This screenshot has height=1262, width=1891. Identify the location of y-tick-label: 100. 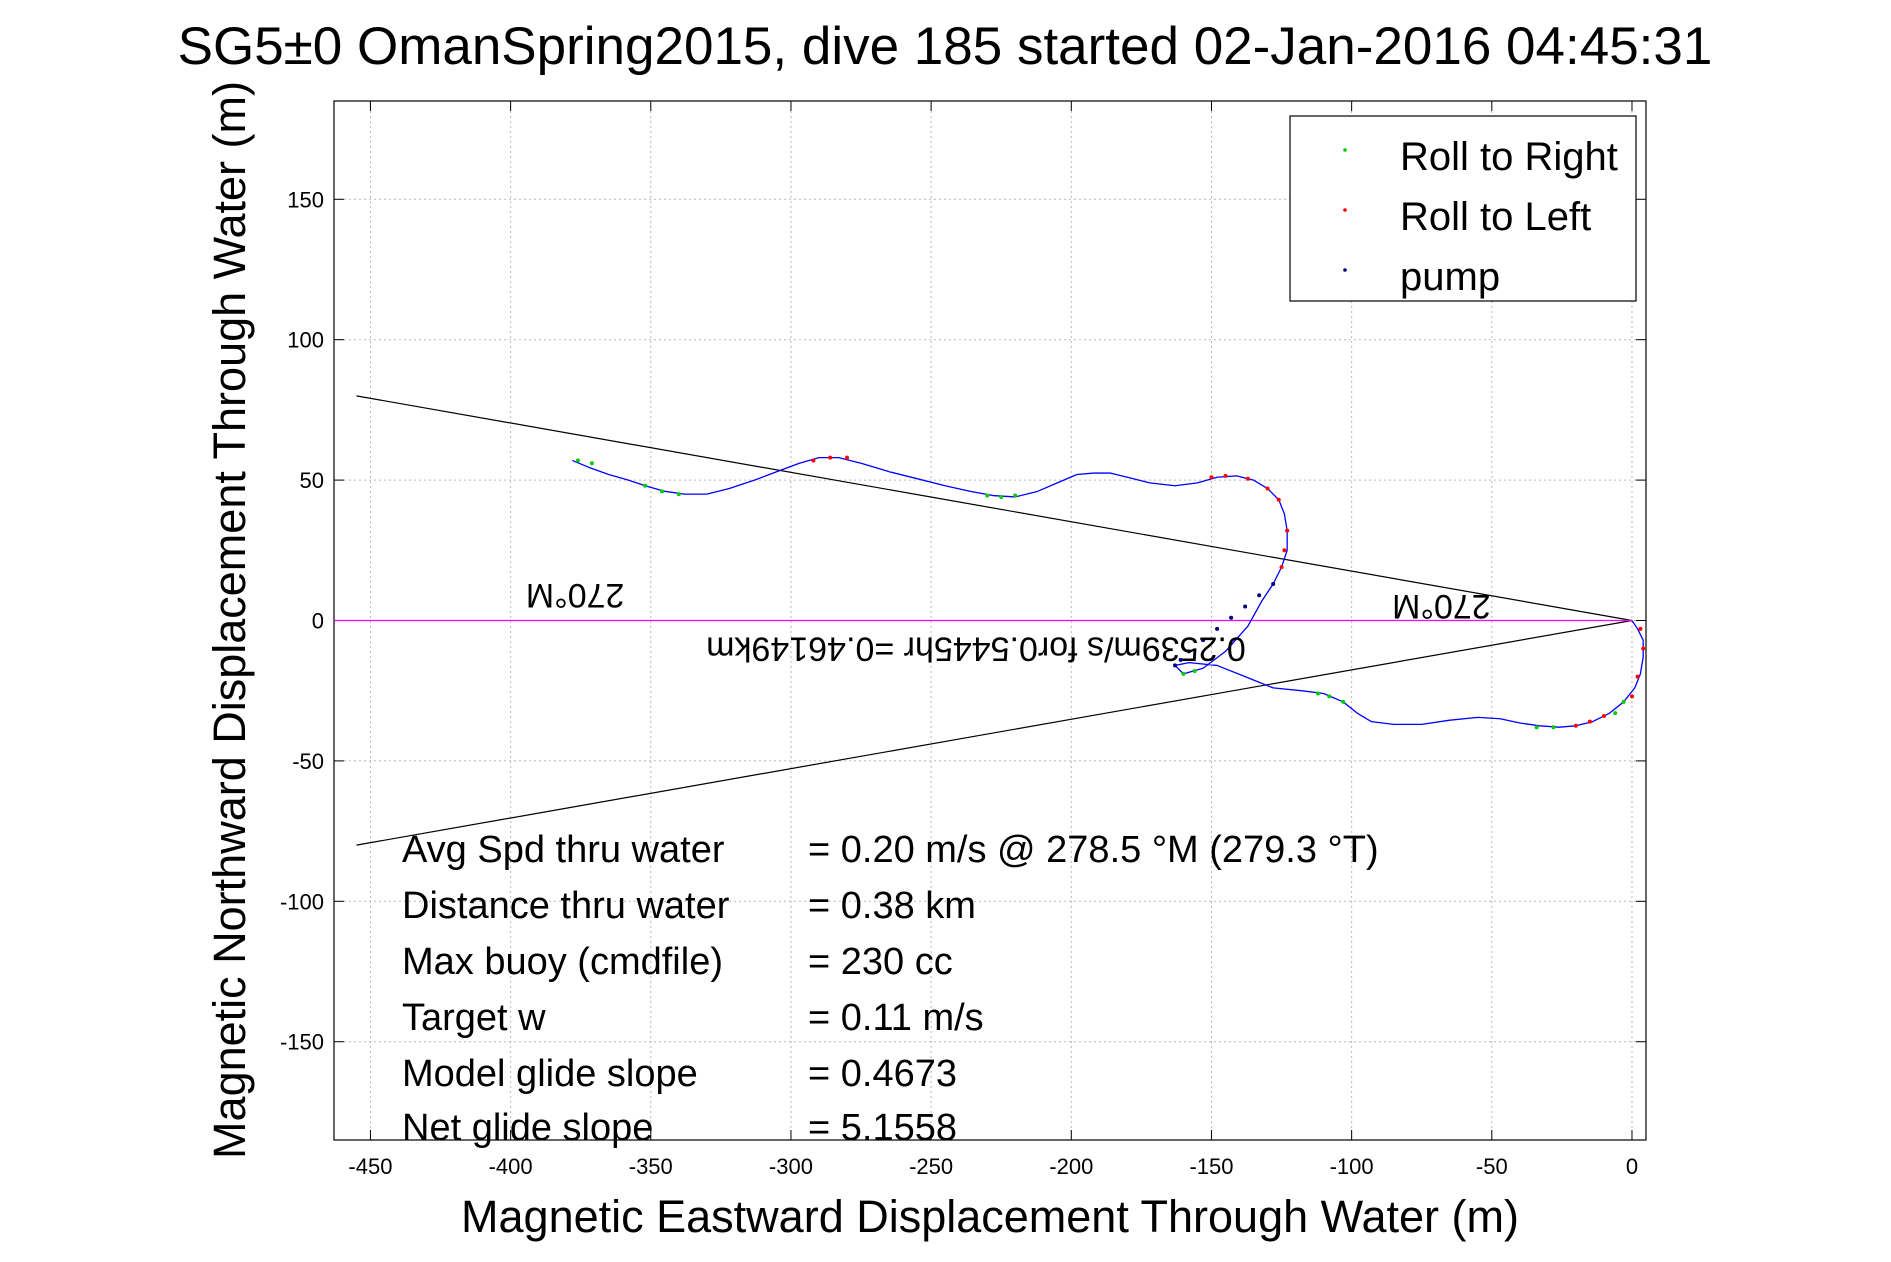
(305, 340).